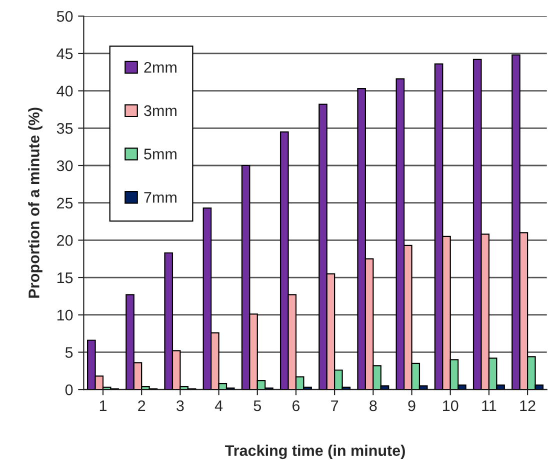  Describe the element at coordinates (160, 67) in the screenshot. I see `legend-label: 2mm` at that location.